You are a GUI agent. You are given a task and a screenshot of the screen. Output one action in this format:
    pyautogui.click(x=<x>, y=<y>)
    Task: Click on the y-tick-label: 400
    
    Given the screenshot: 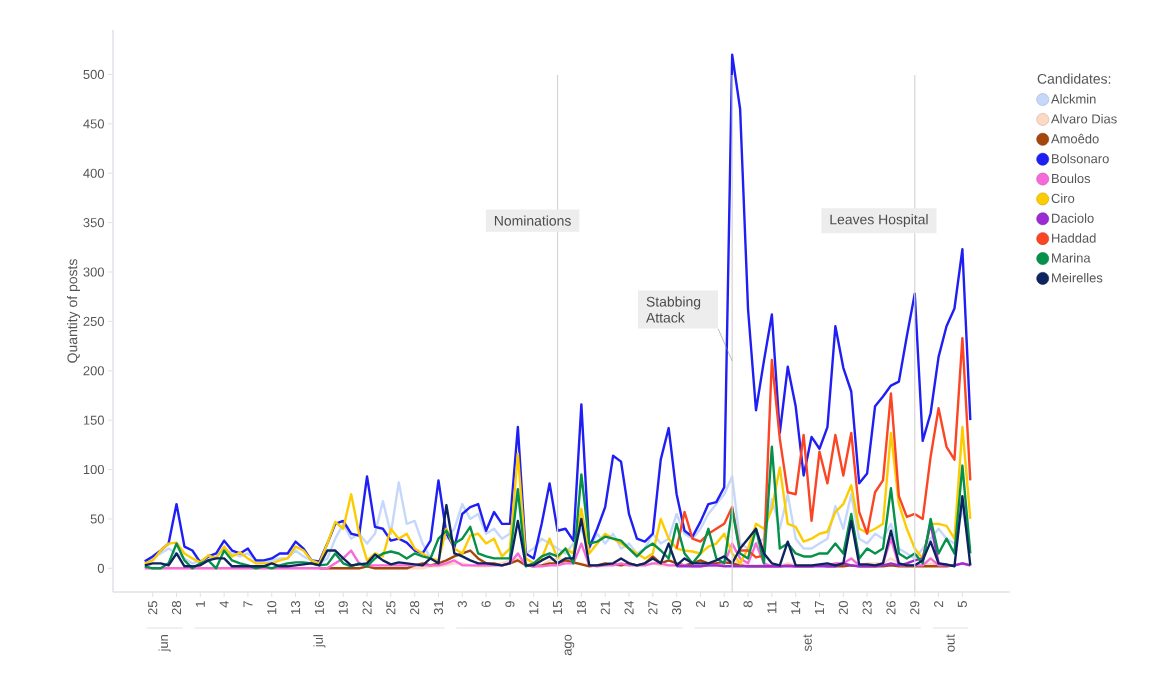 What is the action you would take?
    pyautogui.click(x=93, y=173)
    